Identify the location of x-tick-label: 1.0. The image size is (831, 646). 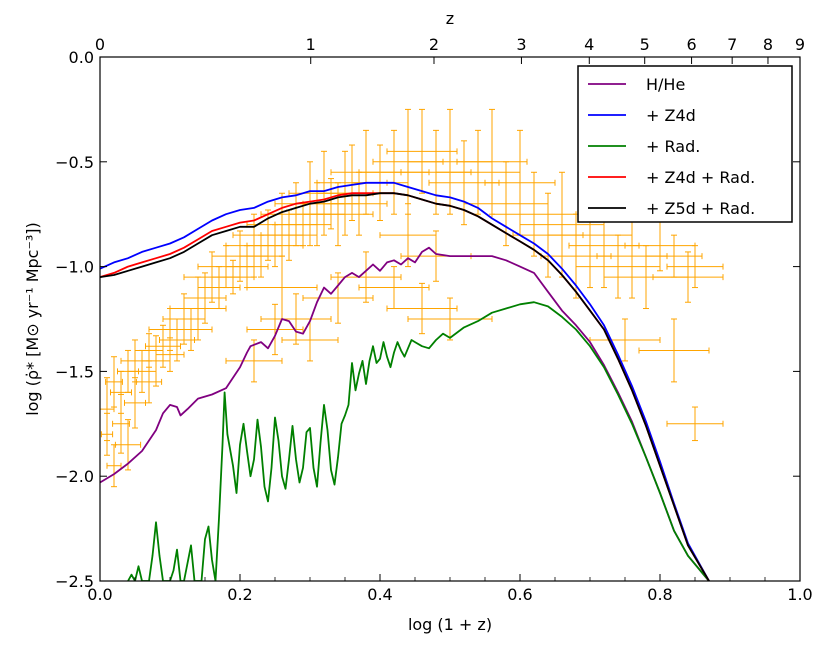
(799, 594).